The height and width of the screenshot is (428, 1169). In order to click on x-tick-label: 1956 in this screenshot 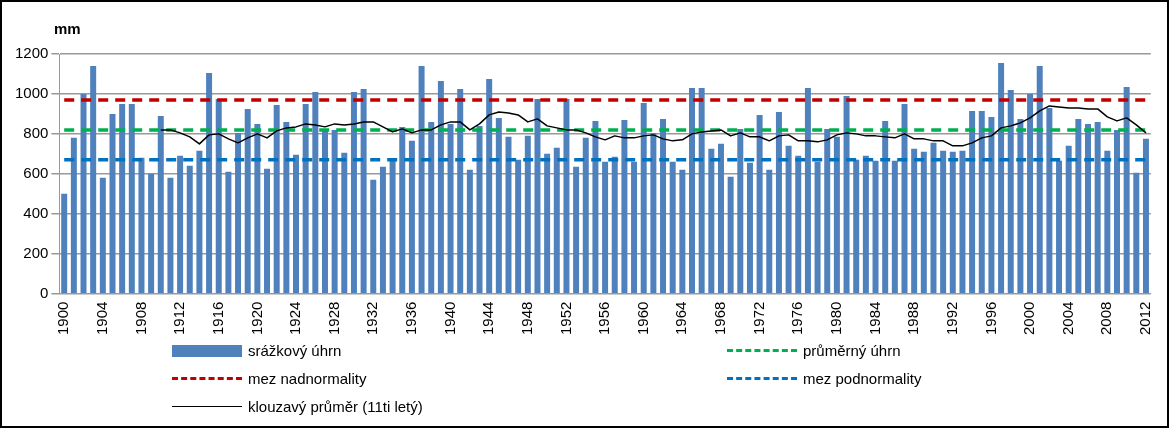, I will do `click(604, 318)`.